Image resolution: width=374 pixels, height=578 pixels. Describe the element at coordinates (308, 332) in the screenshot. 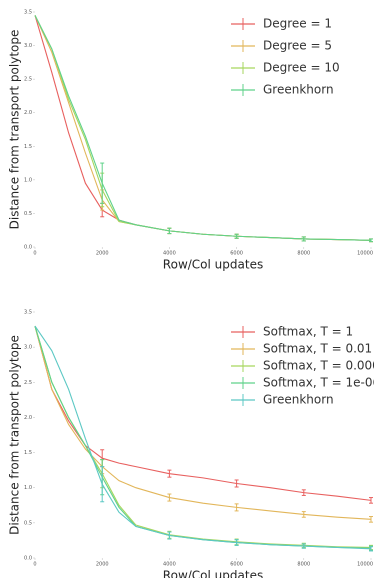

I see `legend-label: Softmax, T = 1` at that location.